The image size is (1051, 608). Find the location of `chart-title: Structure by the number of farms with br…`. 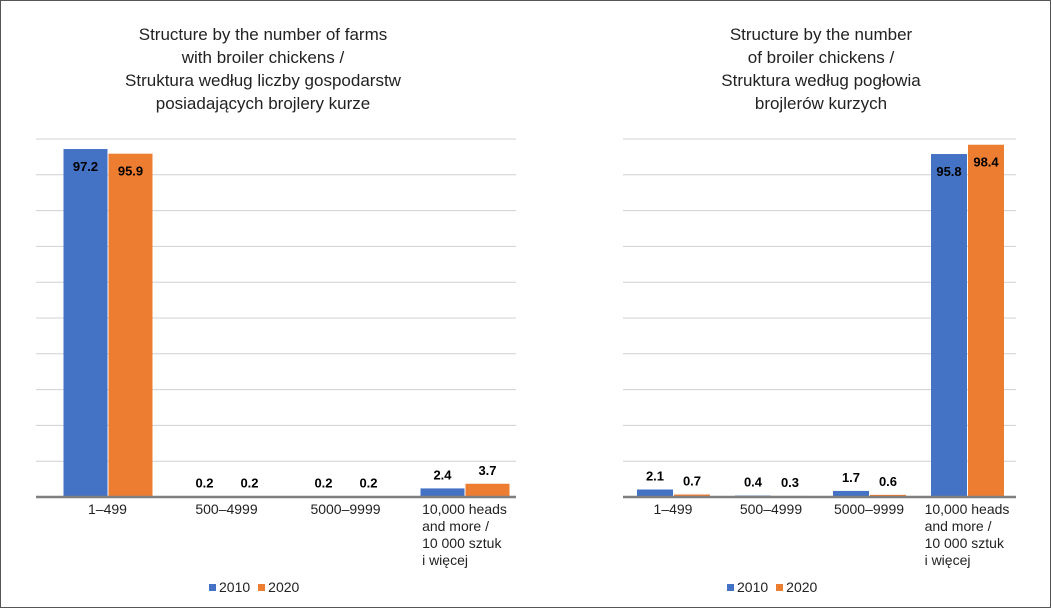

chart-title: Structure by the number of farms with br… is located at coordinates (263, 69).